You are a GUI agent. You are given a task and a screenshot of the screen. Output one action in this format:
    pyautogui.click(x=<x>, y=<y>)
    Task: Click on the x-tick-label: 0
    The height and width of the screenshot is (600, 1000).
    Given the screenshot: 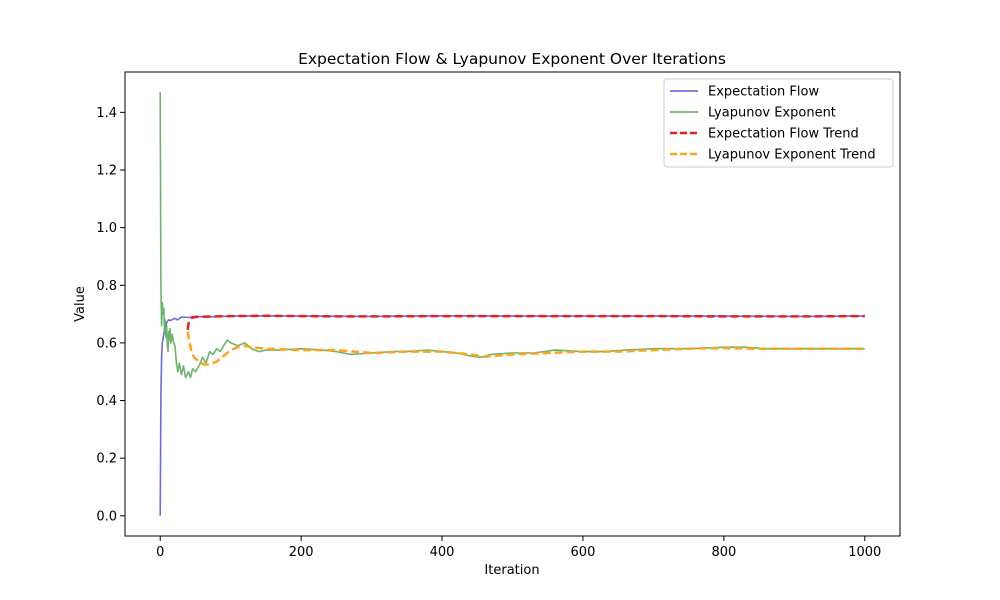 What is the action you would take?
    pyautogui.click(x=160, y=552)
    